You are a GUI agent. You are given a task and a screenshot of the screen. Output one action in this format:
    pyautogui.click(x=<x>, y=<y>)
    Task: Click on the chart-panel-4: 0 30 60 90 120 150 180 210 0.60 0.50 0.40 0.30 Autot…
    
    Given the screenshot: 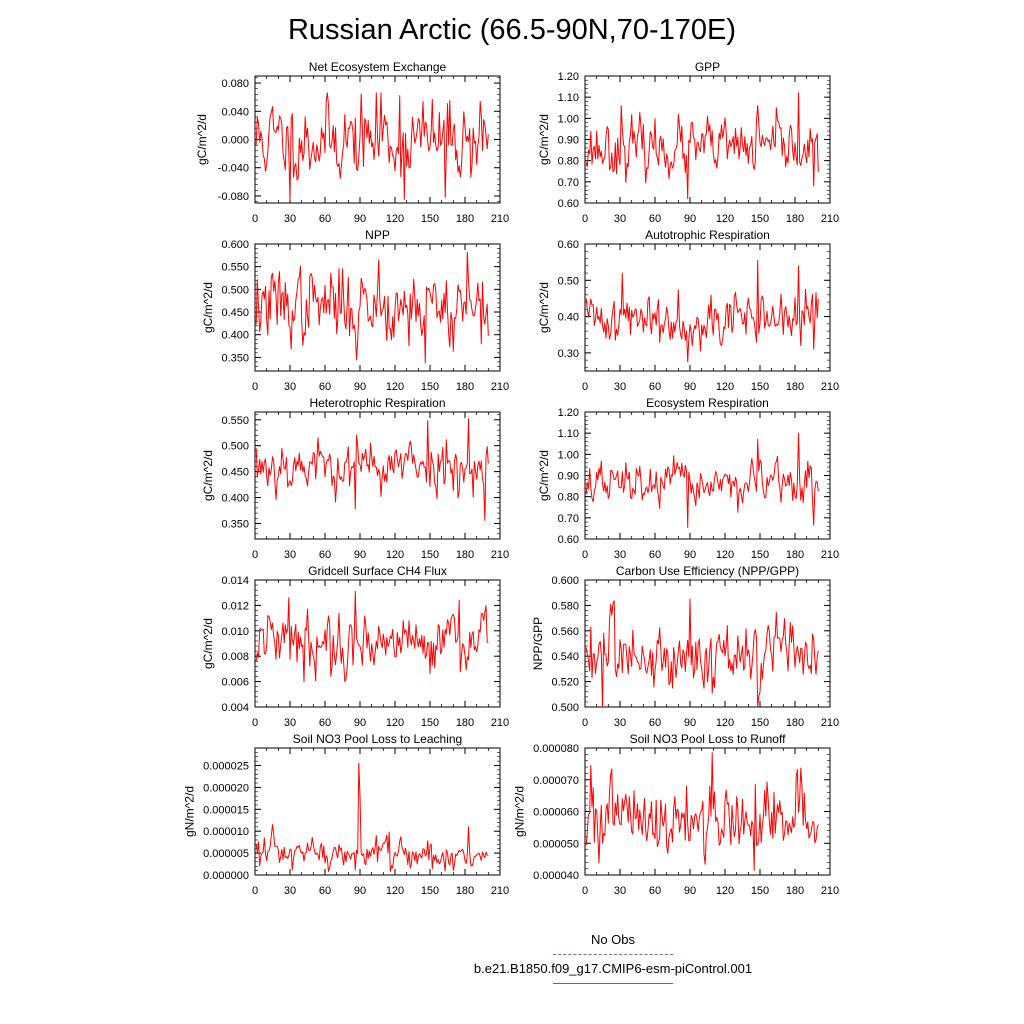 What is the action you would take?
    pyautogui.click(x=688, y=310)
    